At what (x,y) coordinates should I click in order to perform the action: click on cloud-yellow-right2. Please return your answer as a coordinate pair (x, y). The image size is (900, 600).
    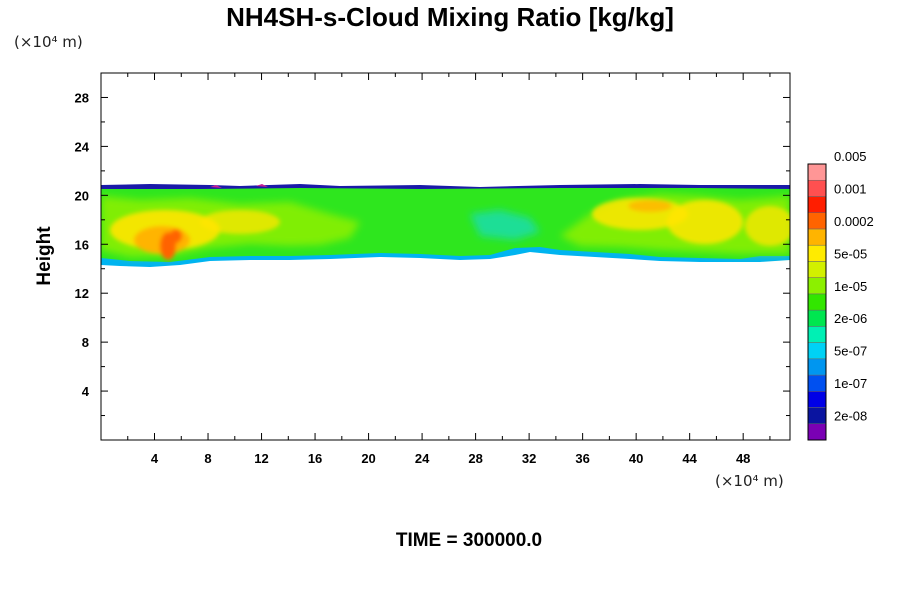
    Looking at the image, I should click on (705, 222).